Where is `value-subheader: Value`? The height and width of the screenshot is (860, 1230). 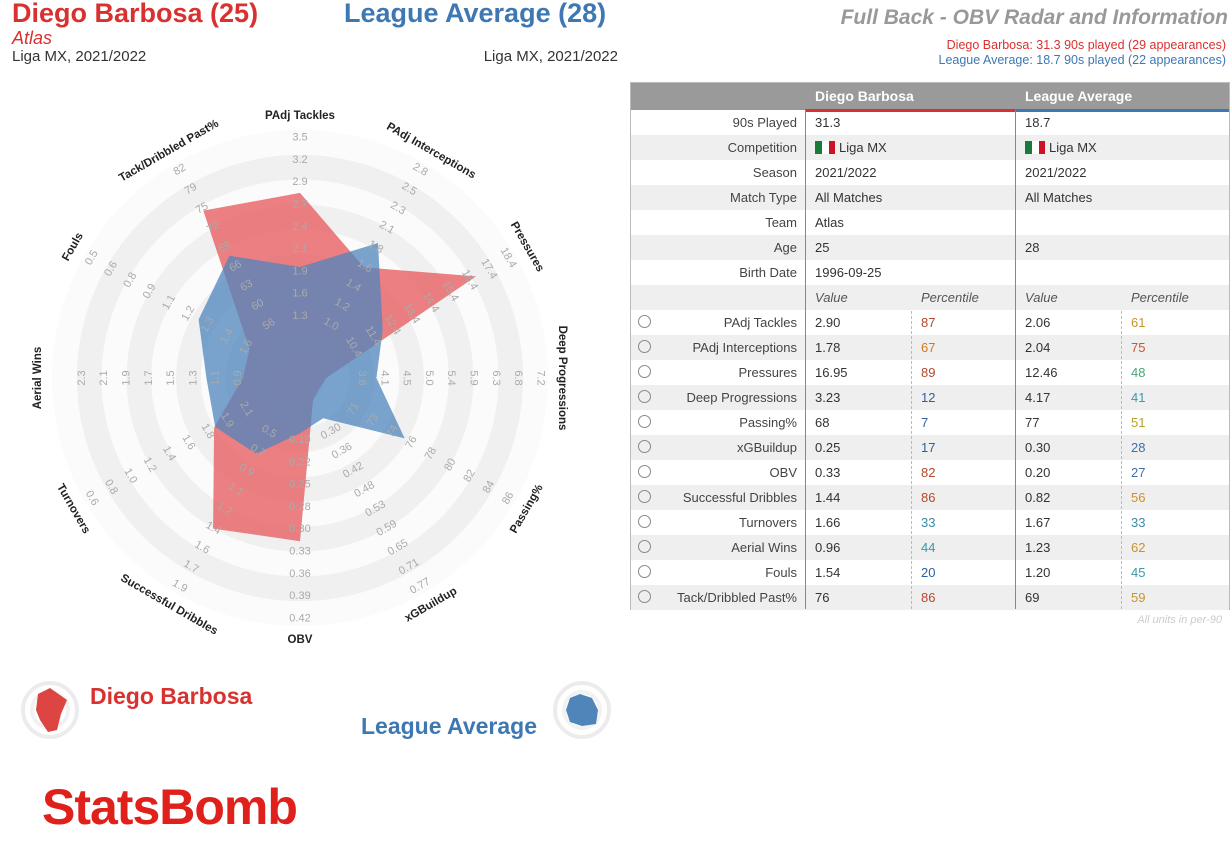 value-subheader: Value is located at coordinates (831, 297).